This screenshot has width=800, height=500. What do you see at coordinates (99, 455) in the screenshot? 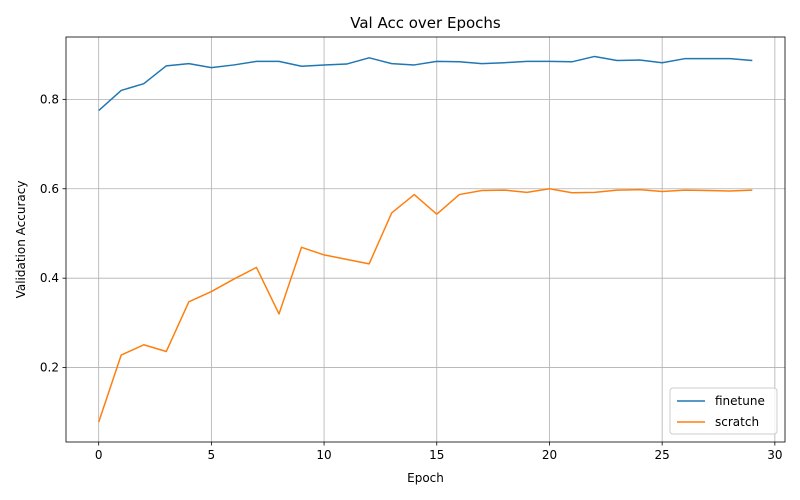
I see `x-tick-label: 0` at bounding box center [99, 455].